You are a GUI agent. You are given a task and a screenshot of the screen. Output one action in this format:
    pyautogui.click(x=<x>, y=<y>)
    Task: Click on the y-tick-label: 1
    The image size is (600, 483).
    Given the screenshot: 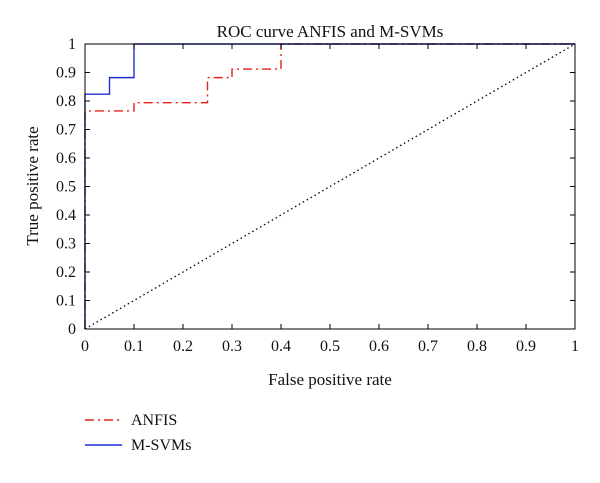 What is the action you would take?
    pyautogui.click(x=72, y=44)
    